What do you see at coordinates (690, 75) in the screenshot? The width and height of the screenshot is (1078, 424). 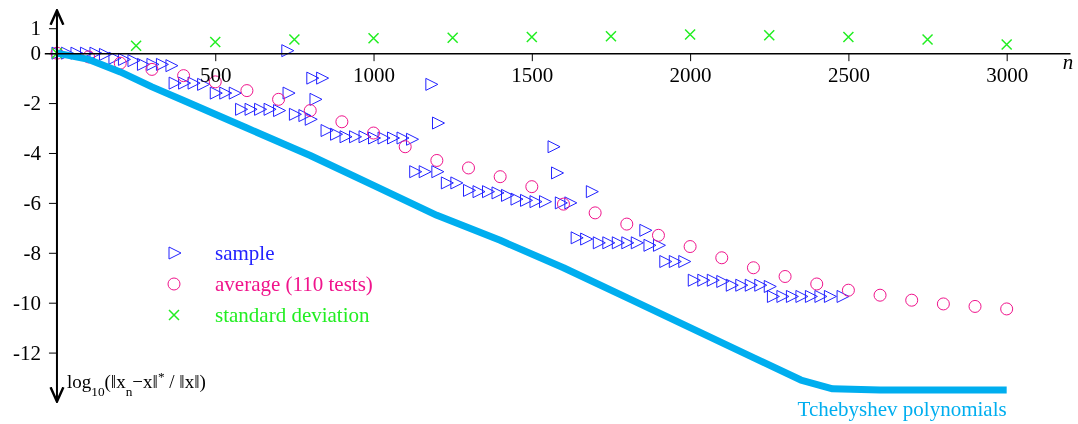 I see `x-tick-label: 2000` at bounding box center [690, 75].